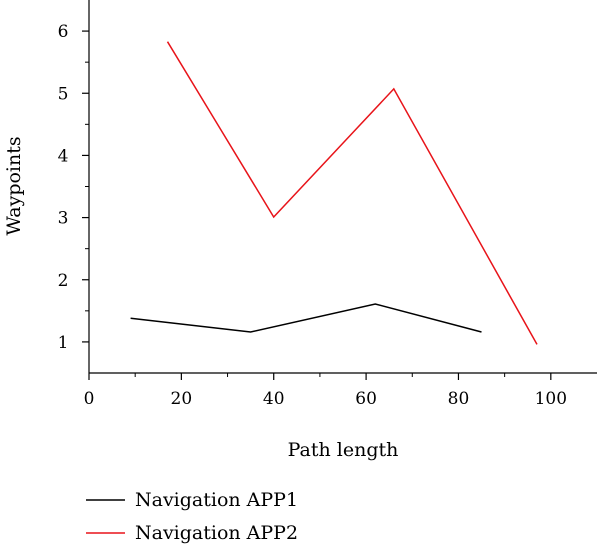  I want to click on y-tick-label: 4, so click(63, 156).